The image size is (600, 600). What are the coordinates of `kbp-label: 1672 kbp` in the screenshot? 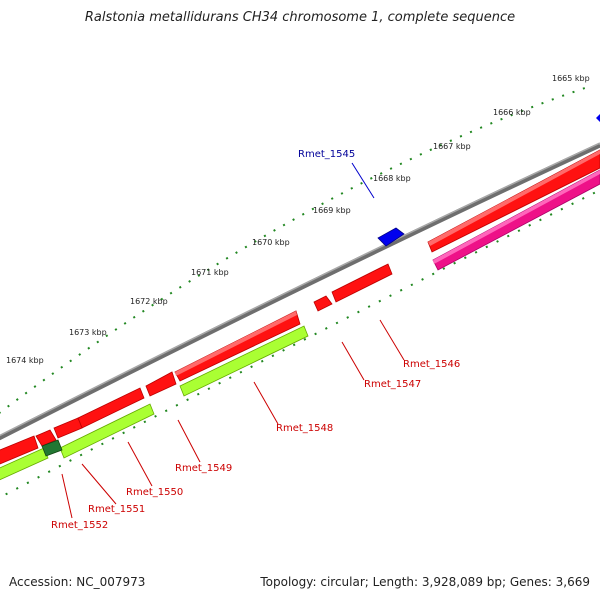 It's located at (149, 301).